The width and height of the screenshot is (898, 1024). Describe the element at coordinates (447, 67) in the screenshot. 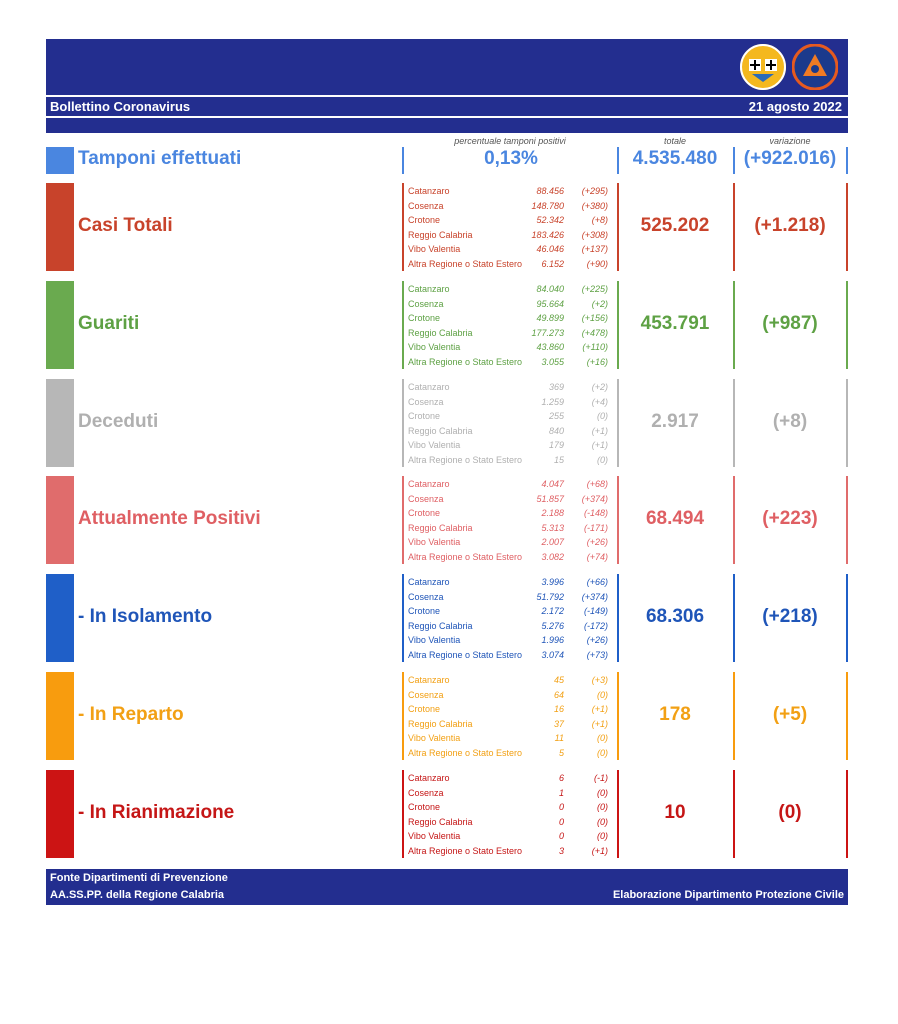

I see `header-banner` at that location.